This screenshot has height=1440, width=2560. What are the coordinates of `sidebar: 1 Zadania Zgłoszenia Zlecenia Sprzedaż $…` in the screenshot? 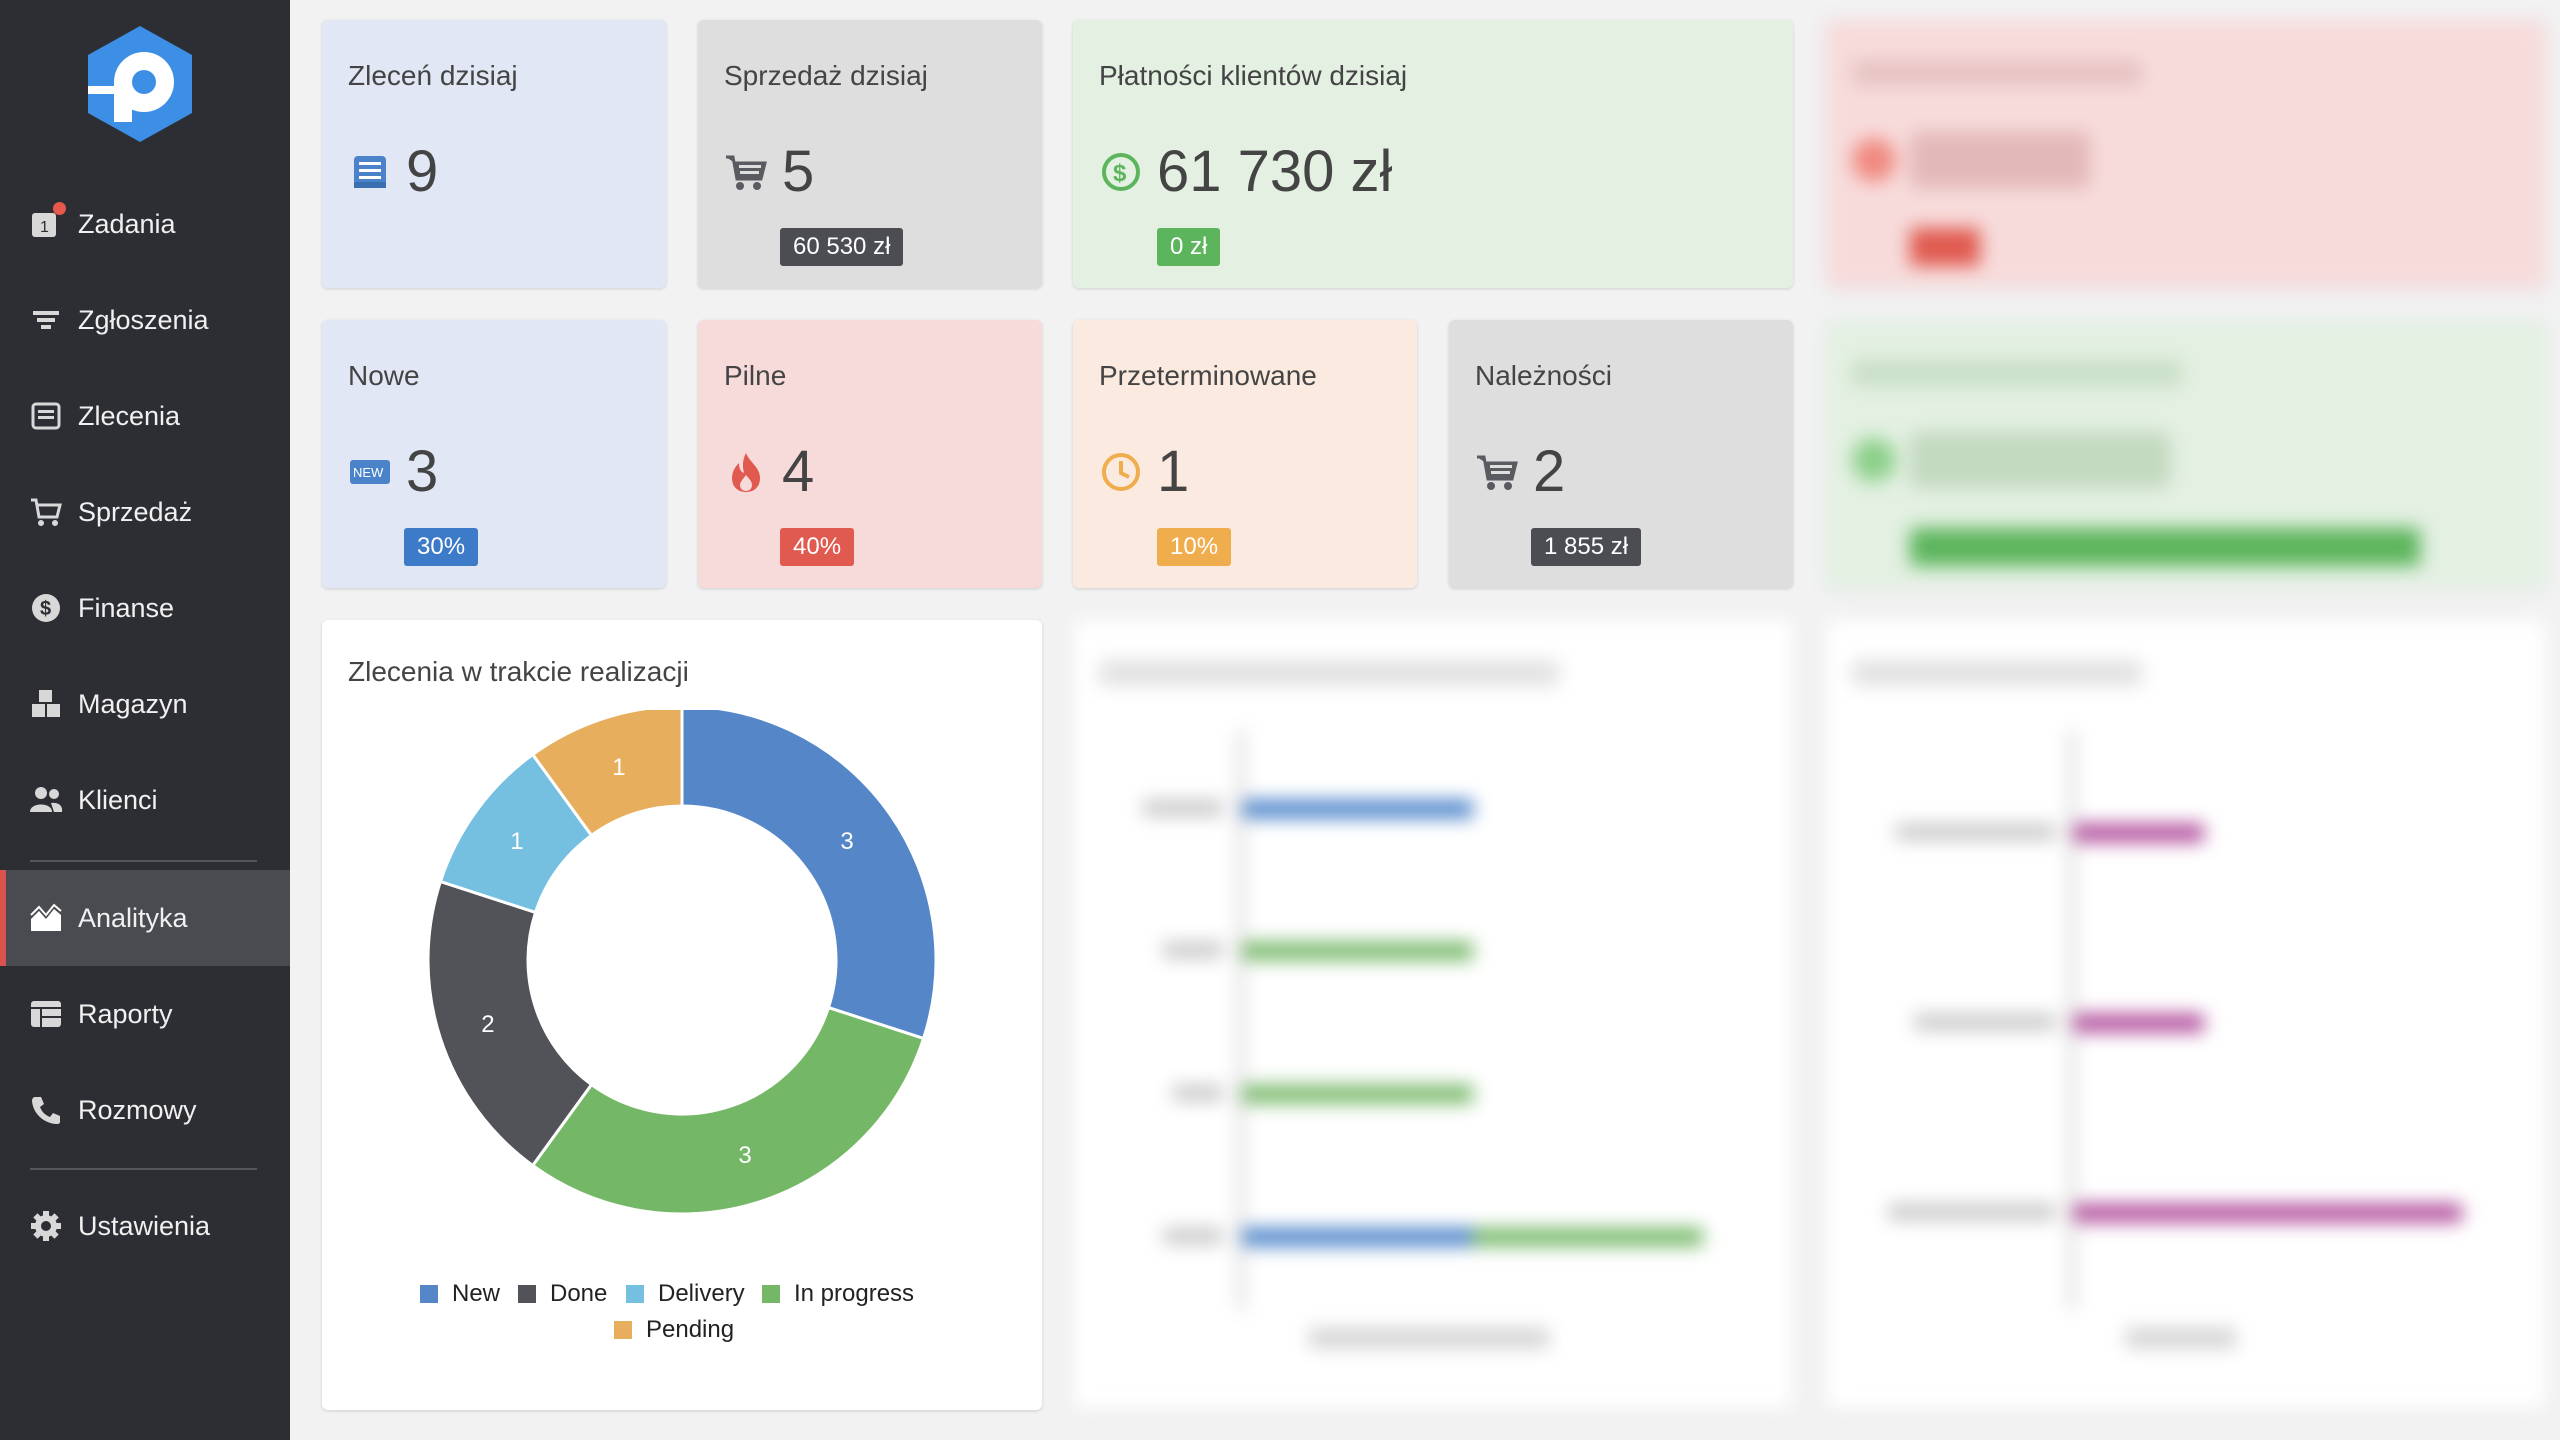 It's located at (145, 720).